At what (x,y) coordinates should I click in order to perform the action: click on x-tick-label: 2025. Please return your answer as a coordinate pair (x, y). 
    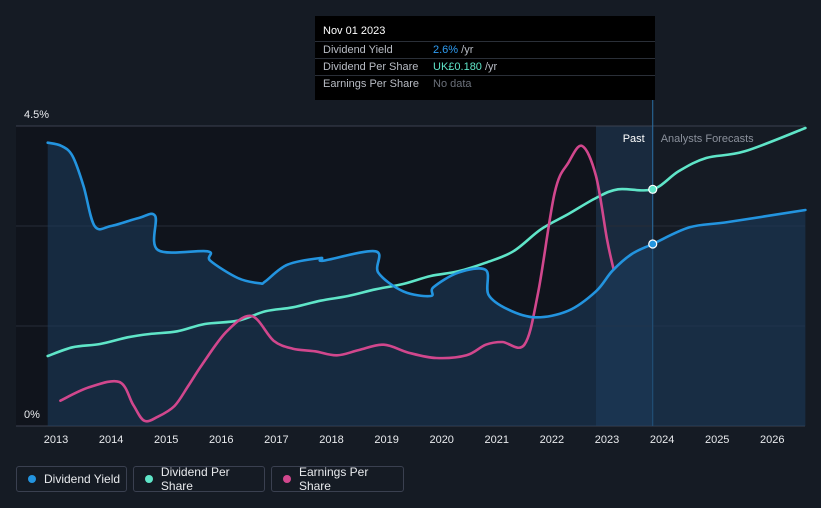
    Looking at the image, I should click on (717, 440).